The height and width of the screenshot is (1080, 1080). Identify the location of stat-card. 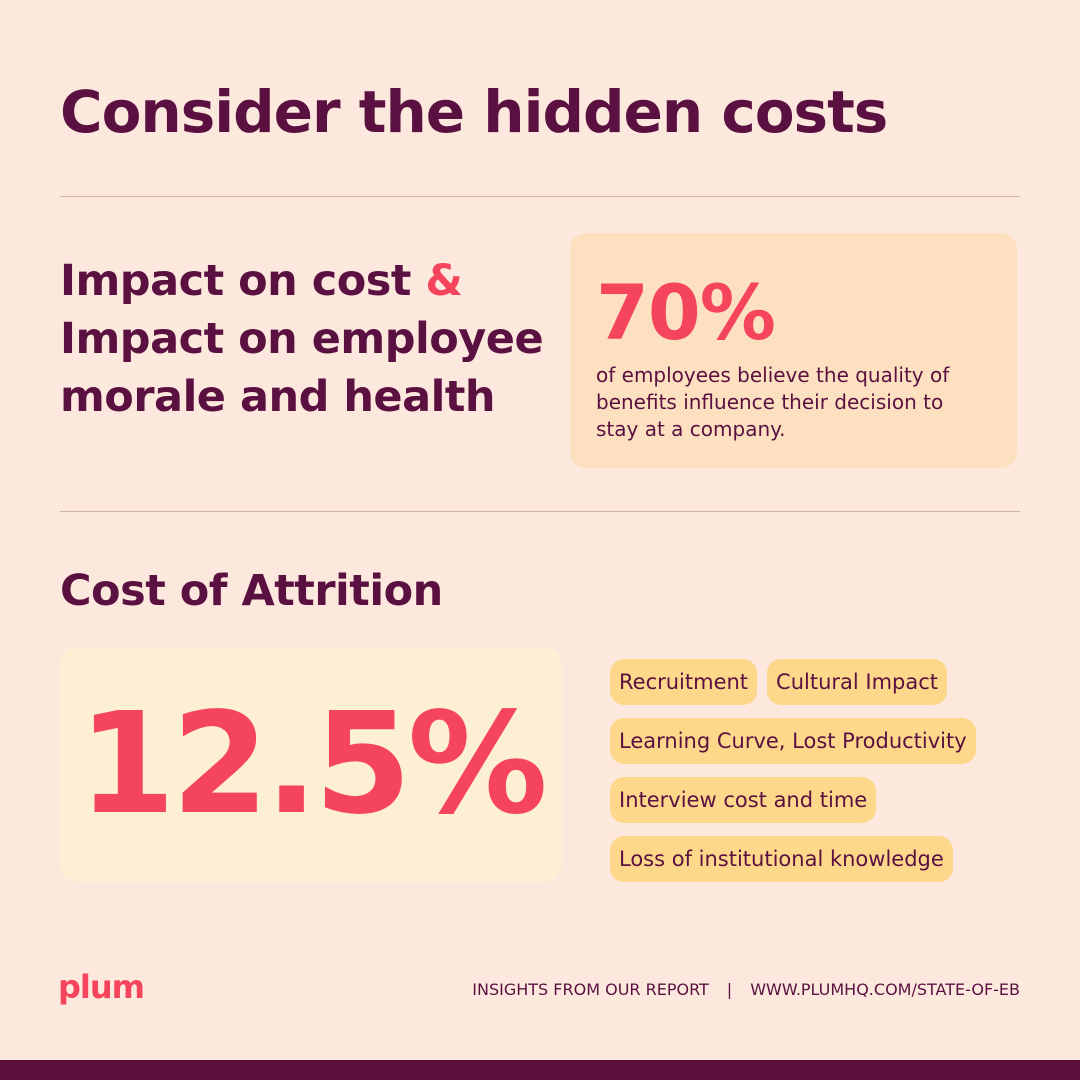
(793, 350).